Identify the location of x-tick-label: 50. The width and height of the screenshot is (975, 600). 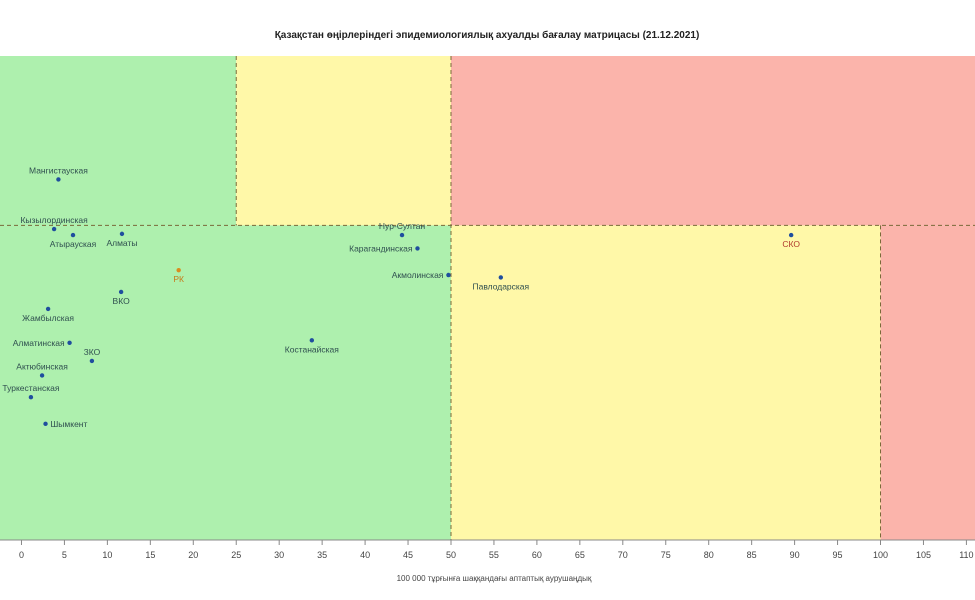
(451, 555).